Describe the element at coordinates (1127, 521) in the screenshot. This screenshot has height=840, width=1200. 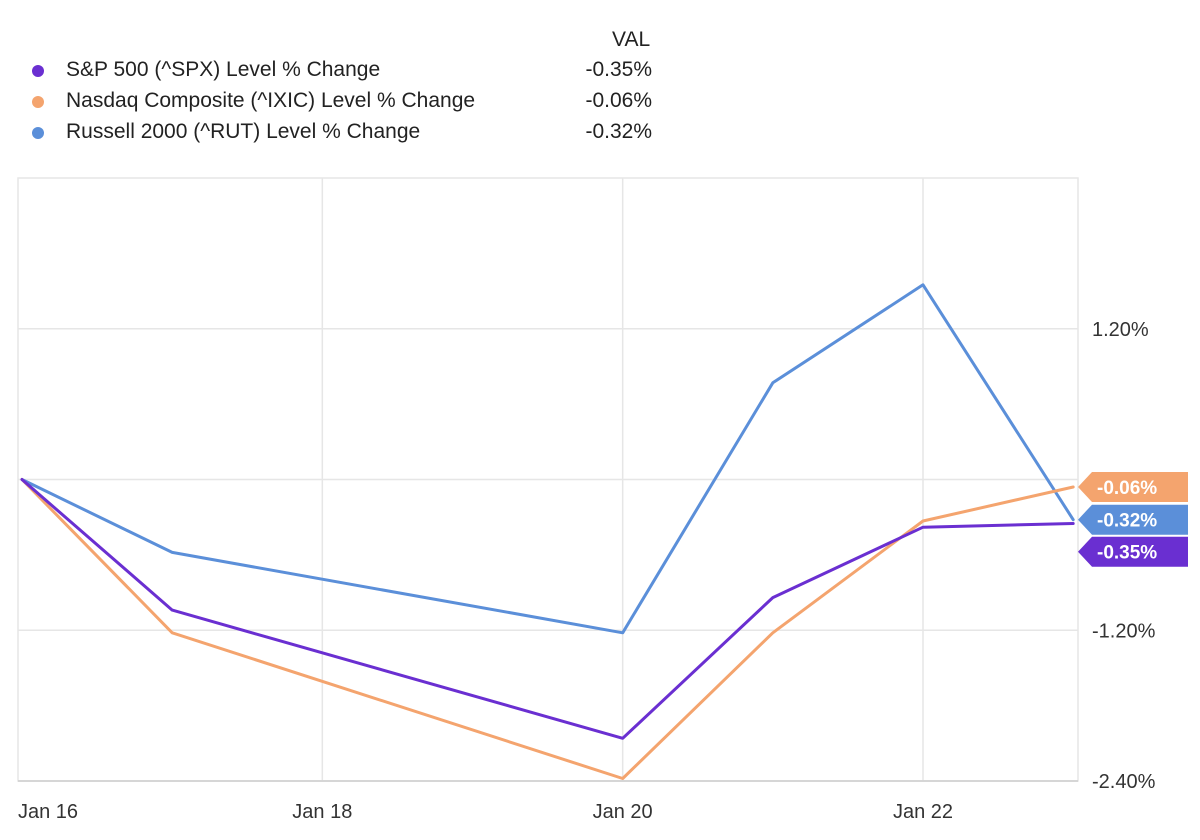
I see `end-value-label: -0.32%` at that location.